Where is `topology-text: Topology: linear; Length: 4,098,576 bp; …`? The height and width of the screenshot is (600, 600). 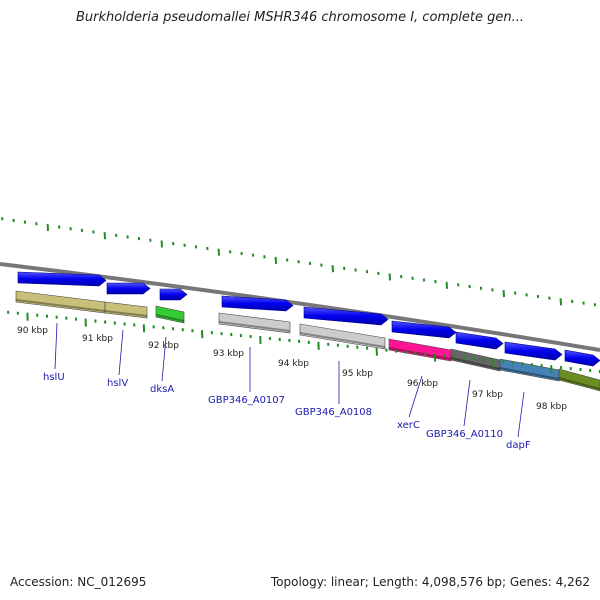
topology-text: Topology: linear; Length: 4,098,576 bp; … is located at coordinates (430, 582).